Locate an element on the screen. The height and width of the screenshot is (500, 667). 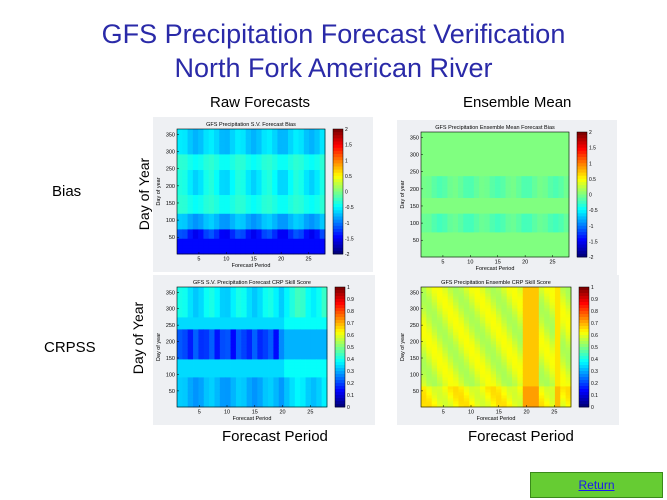
panel-title: GFS Precipitation S.V. Forecast Bias is located at coordinates (251, 125).